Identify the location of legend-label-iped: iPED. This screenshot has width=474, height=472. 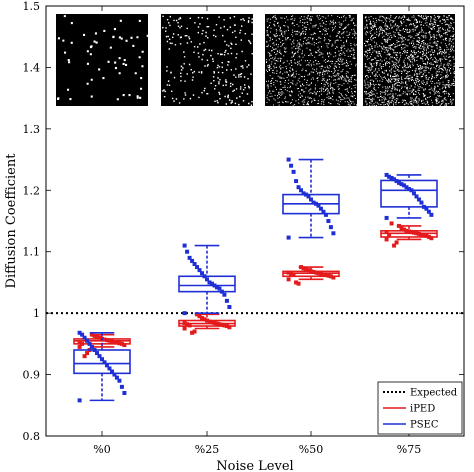
(422, 409).